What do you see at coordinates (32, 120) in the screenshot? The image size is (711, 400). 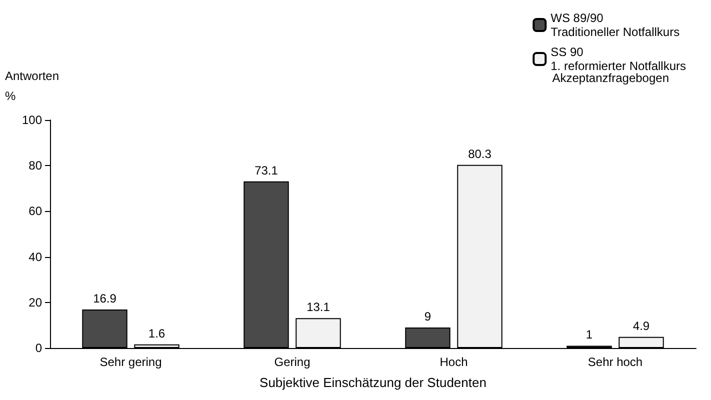 I see `y-tick-label: 100` at bounding box center [32, 120].